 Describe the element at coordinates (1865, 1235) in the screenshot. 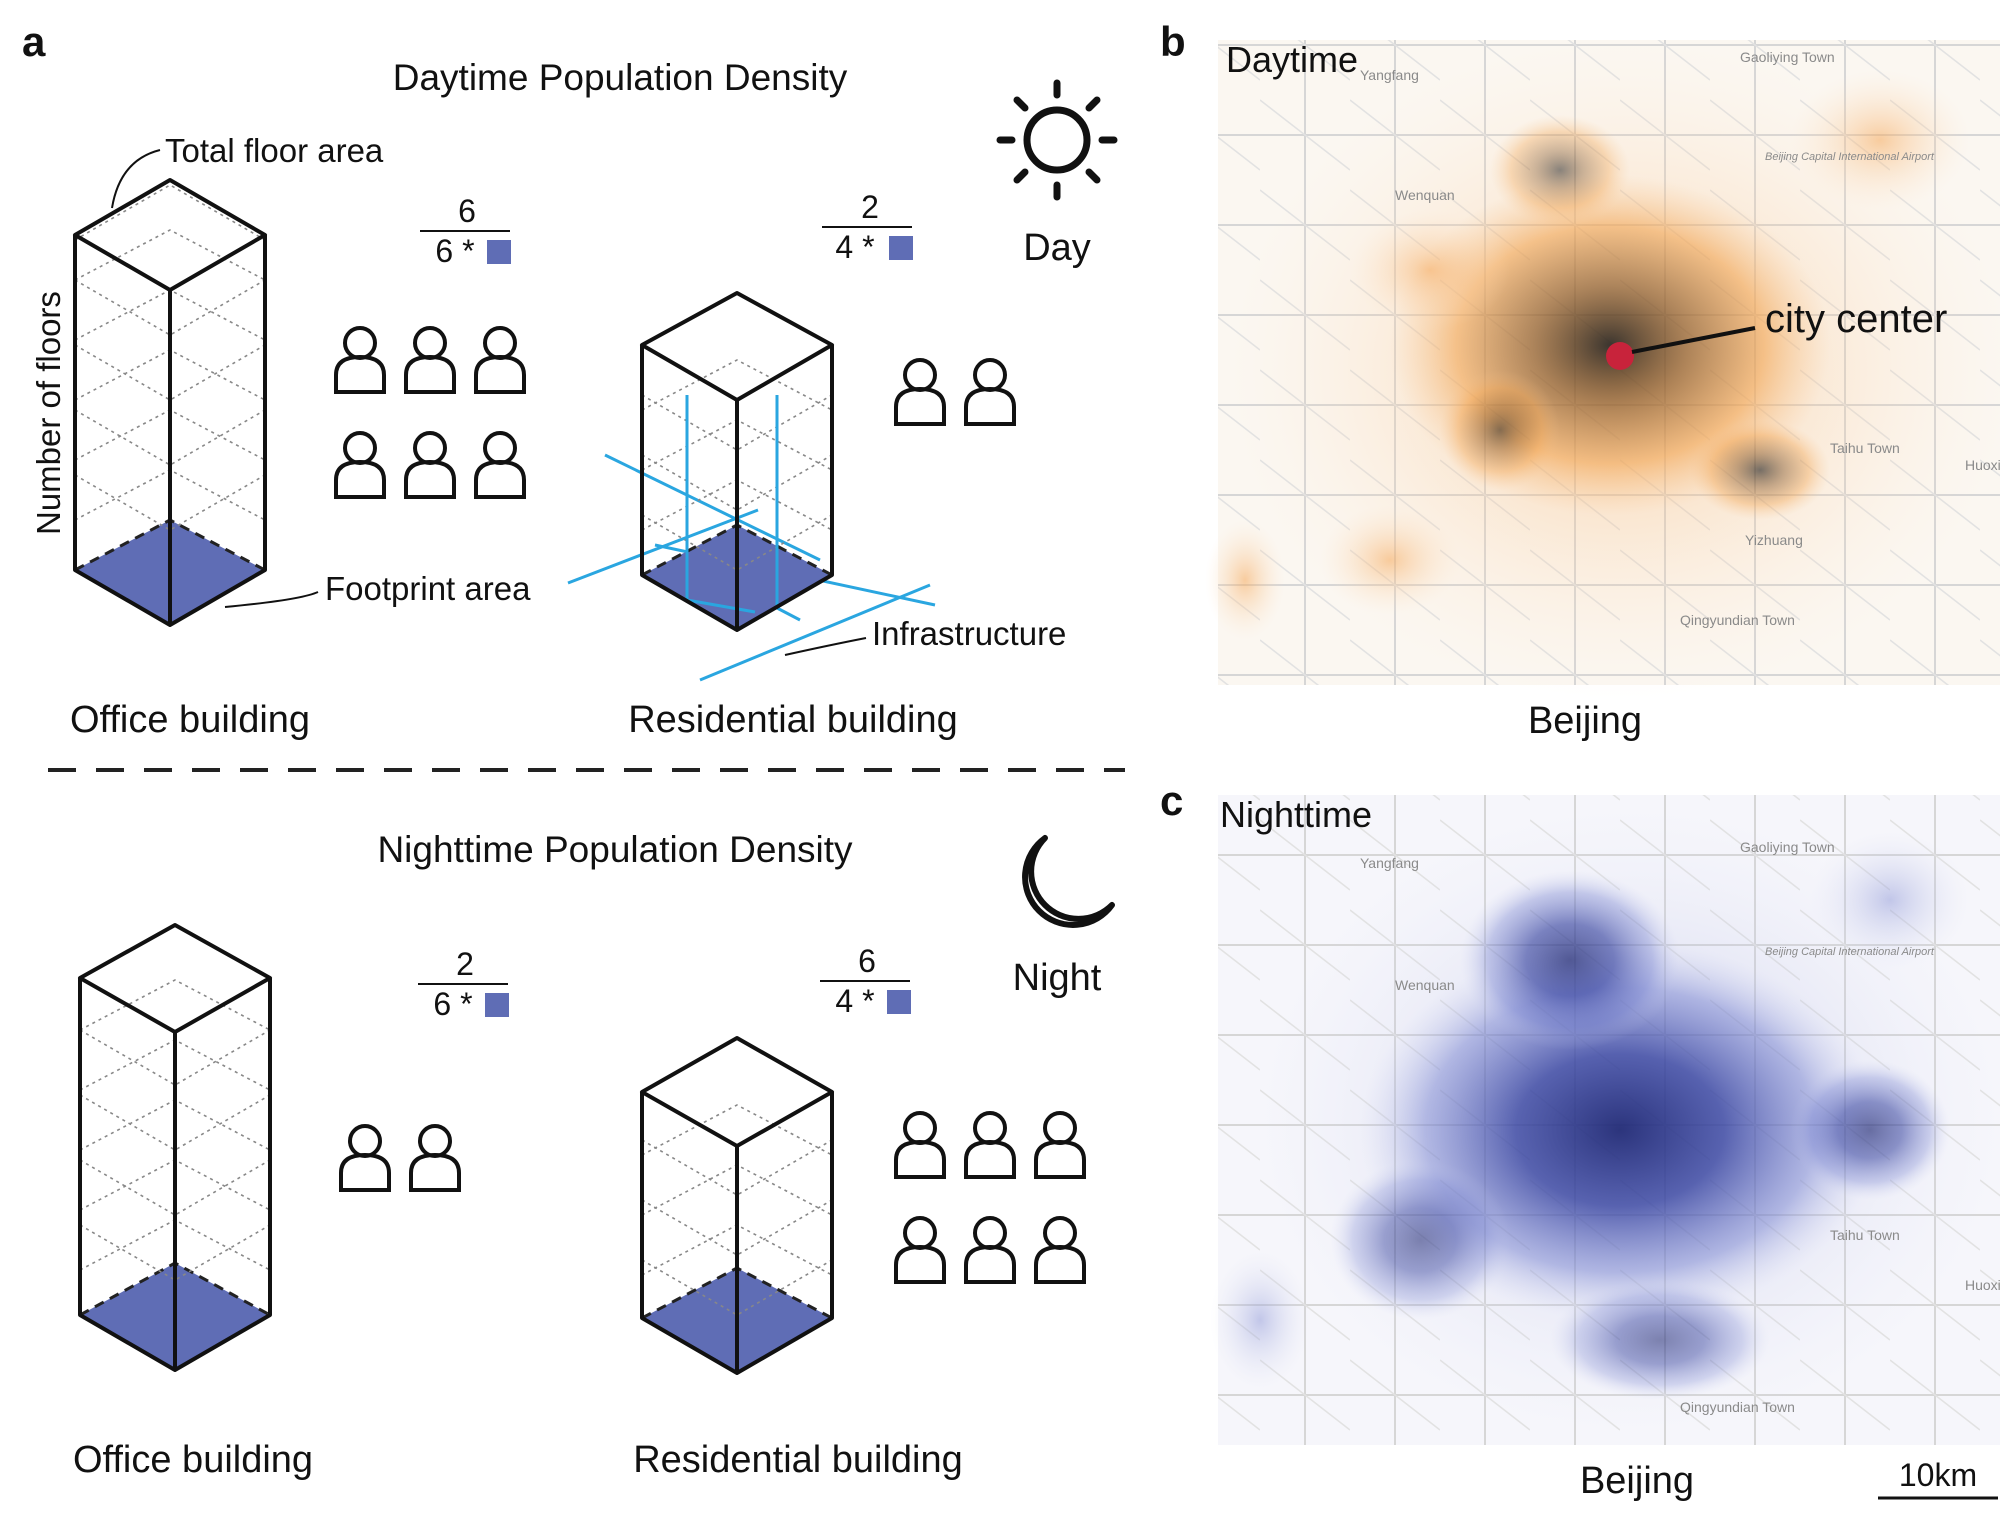

I see `map-night-place-taihu: Taihu Town` at that location.